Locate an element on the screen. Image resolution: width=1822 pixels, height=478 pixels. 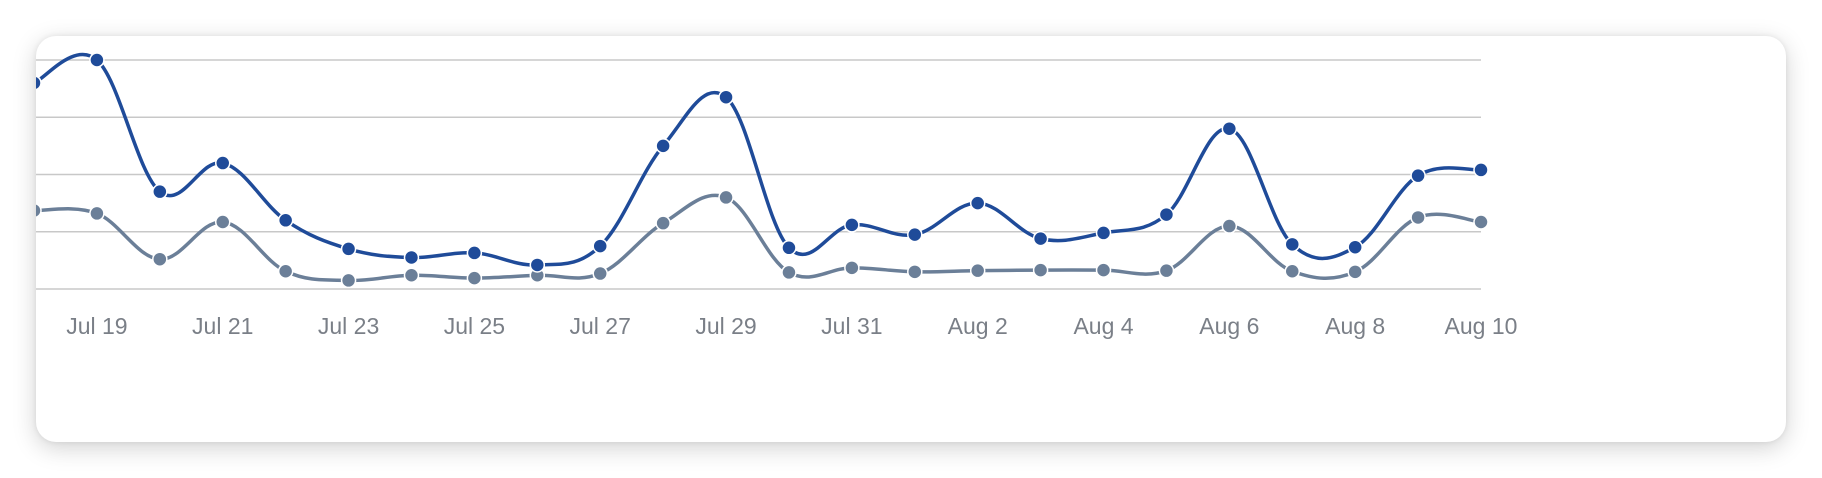
x-tick-label: Jul 29 is located at coordinates (725, 326).